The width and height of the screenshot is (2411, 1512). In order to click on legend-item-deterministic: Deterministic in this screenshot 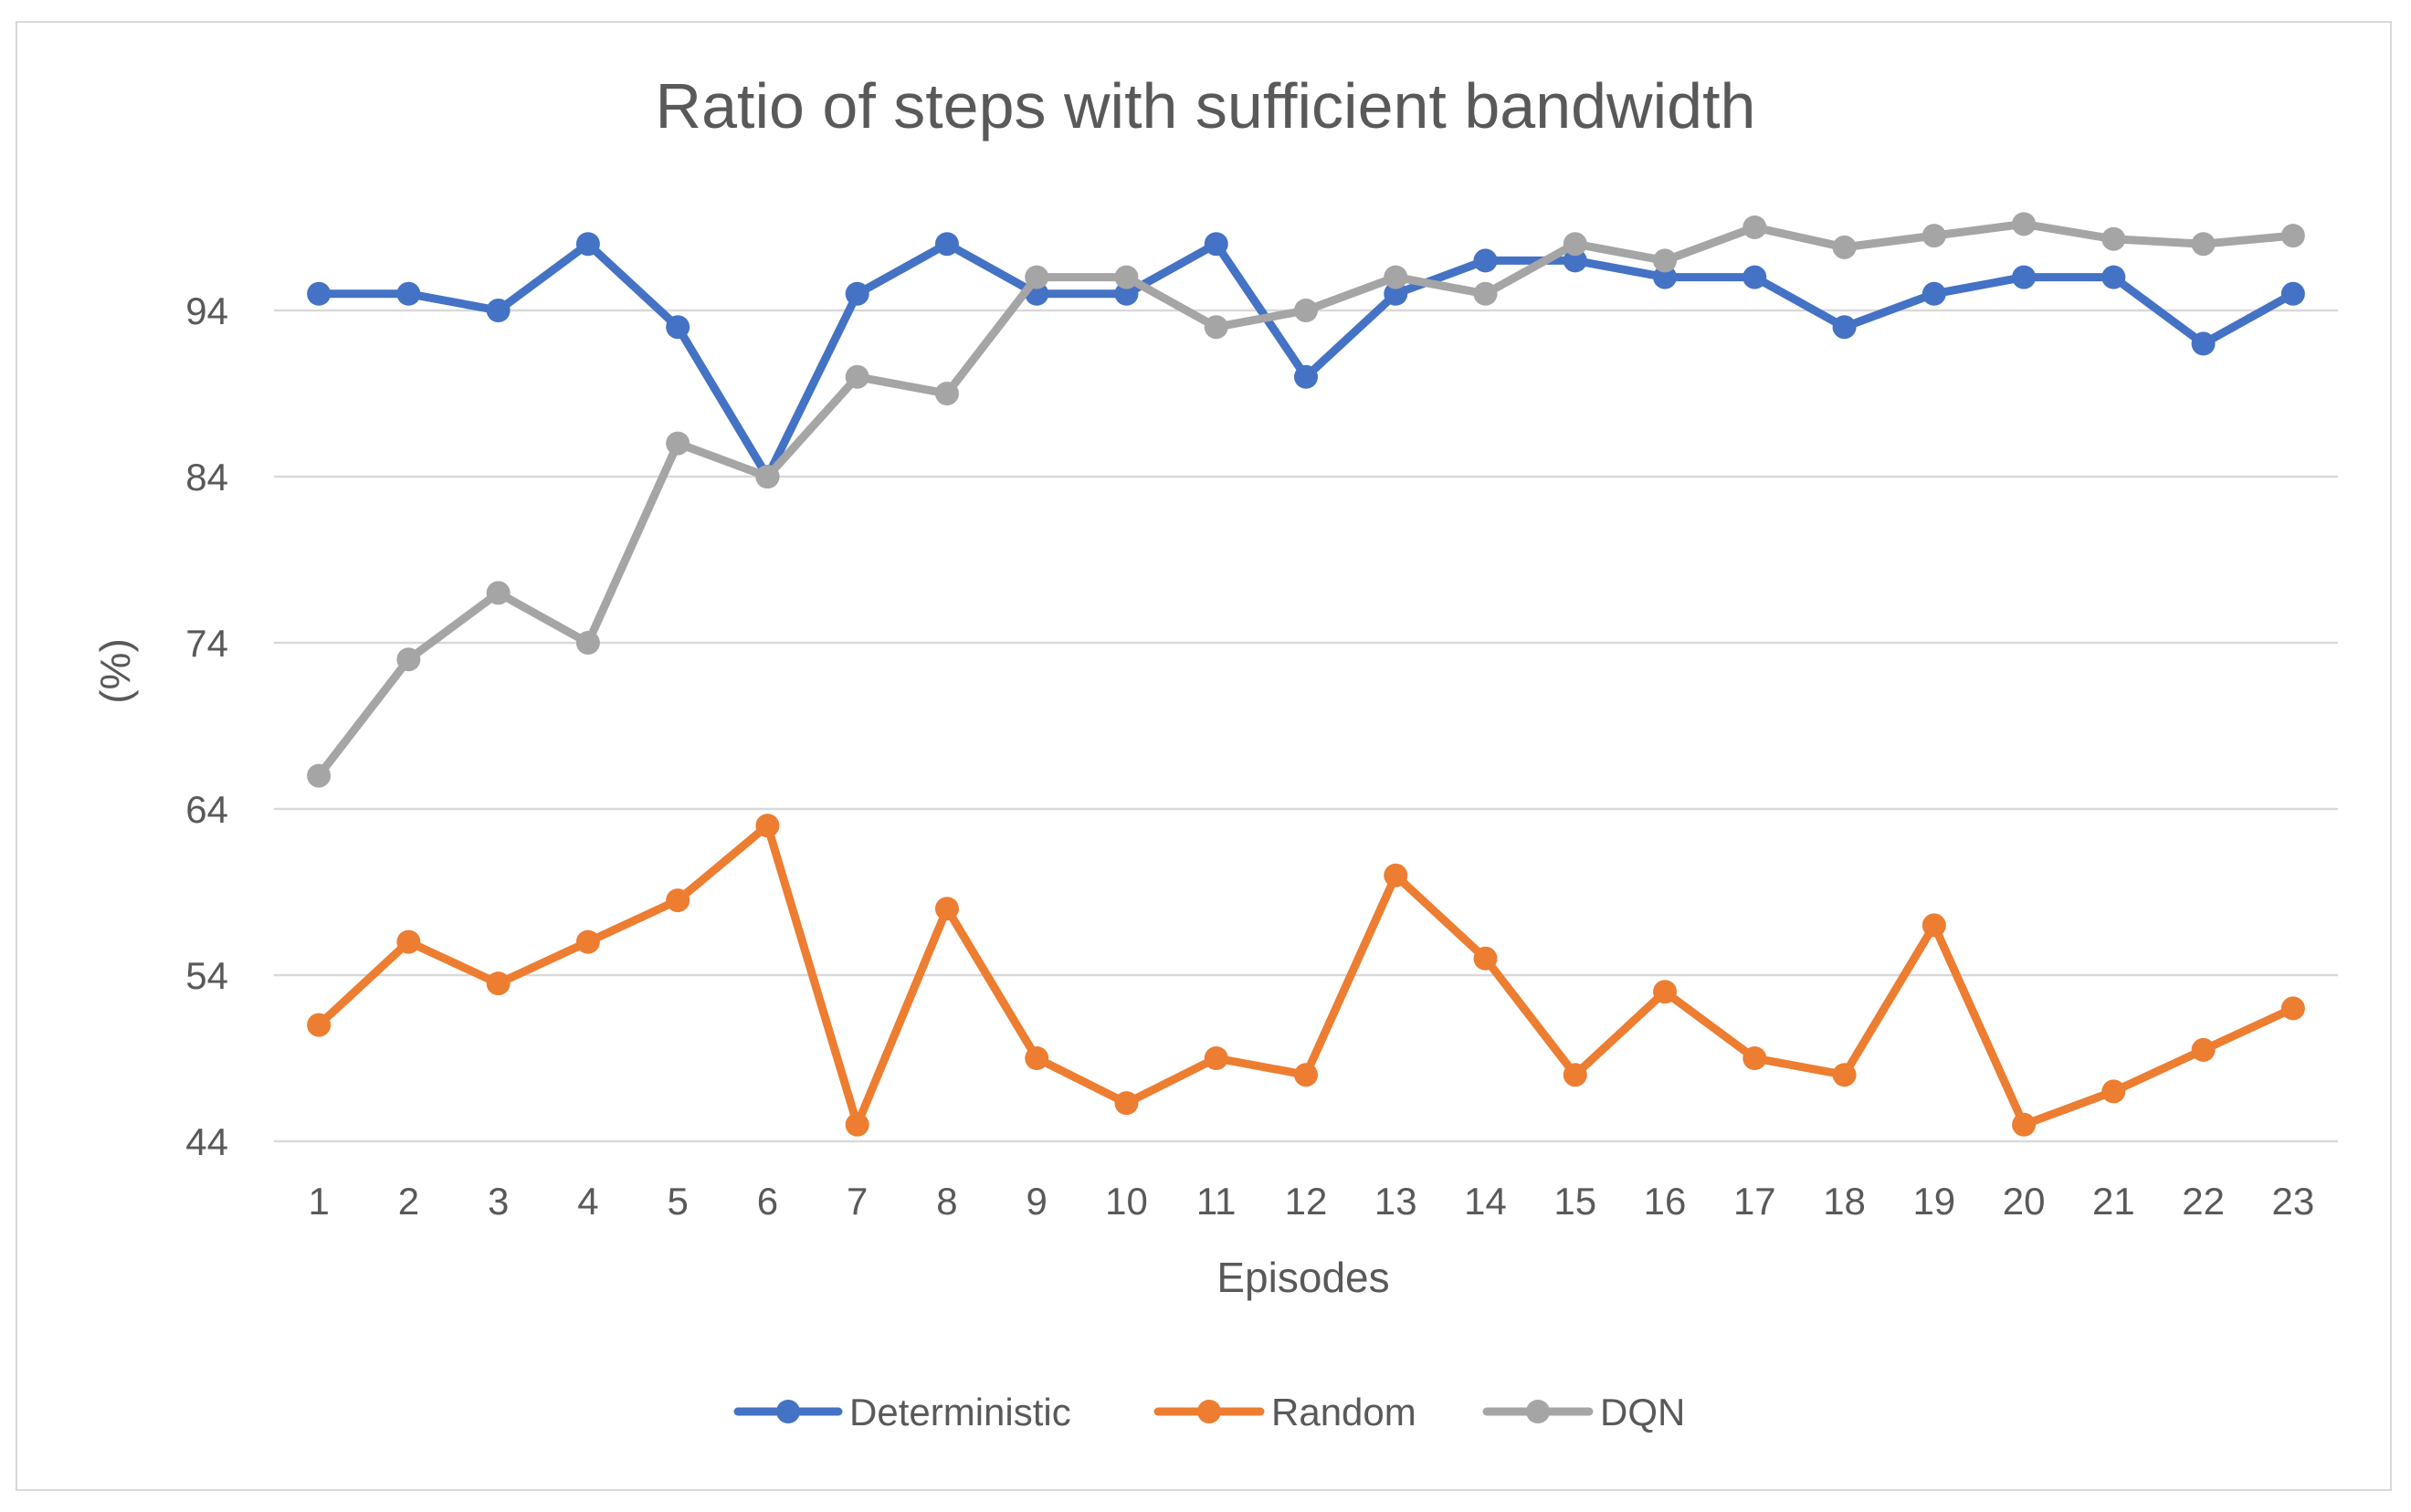, I will do `click(902, 1412)`.